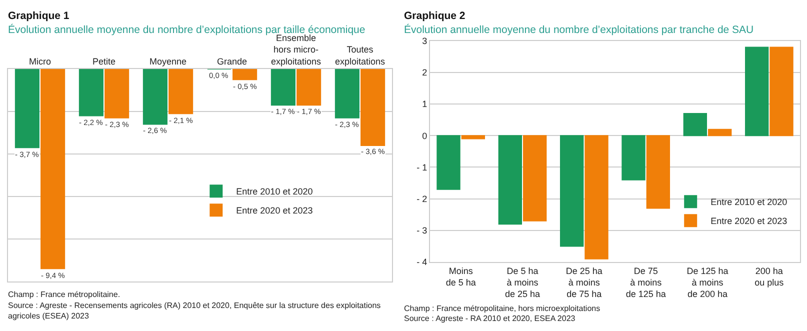 The width and height of the screenshot is (807, 331). Describe the element at coordinates (425, 135) in the screenshot. I see `y-tick-label: 0` at that location.